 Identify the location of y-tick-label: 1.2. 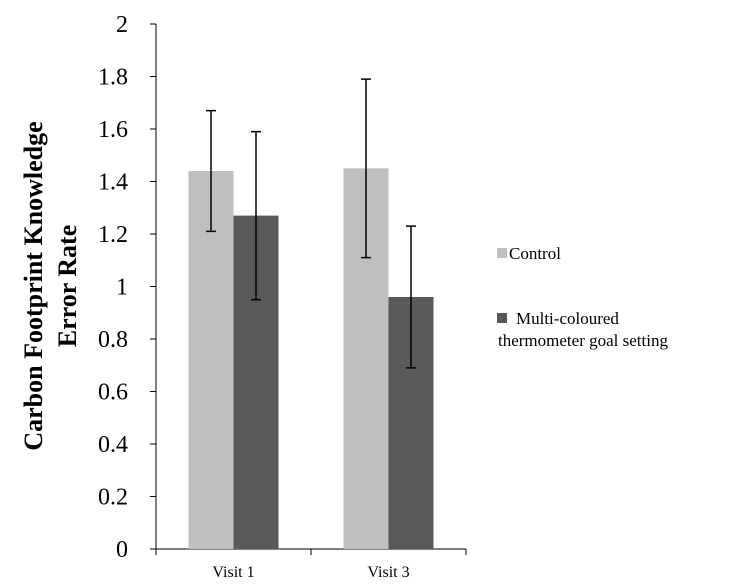
(113, 235).